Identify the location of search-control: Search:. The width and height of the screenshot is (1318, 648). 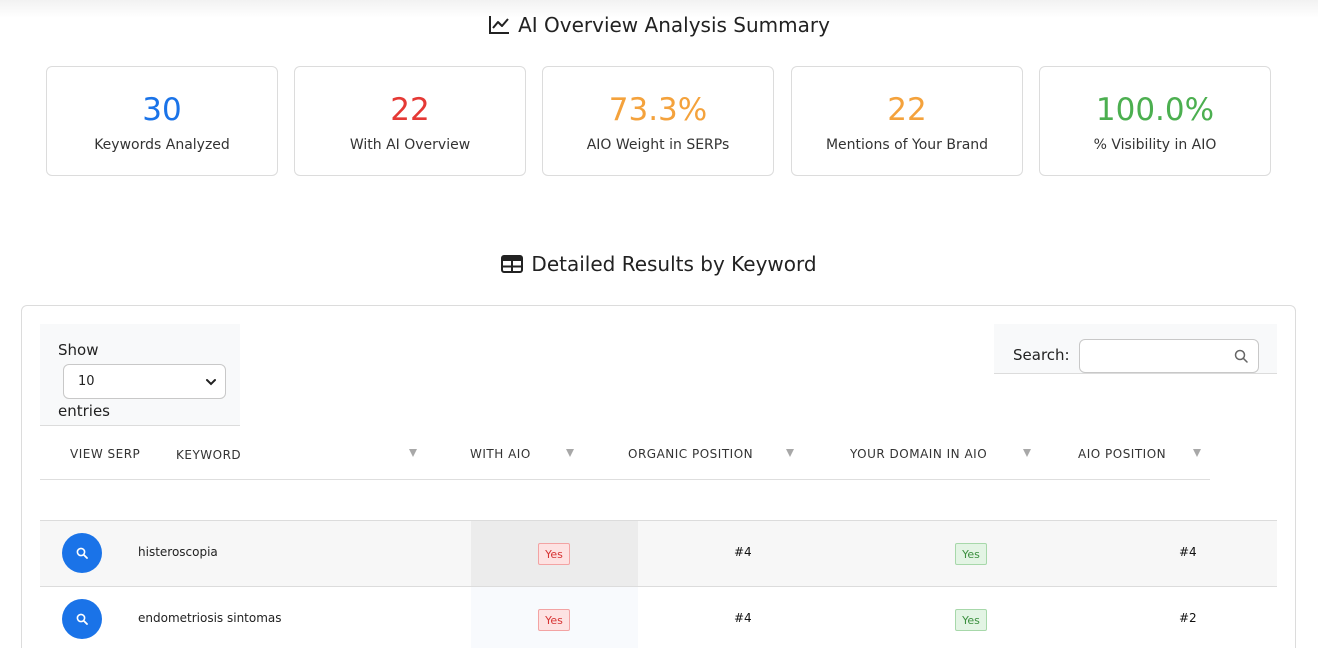
(1135, 349).